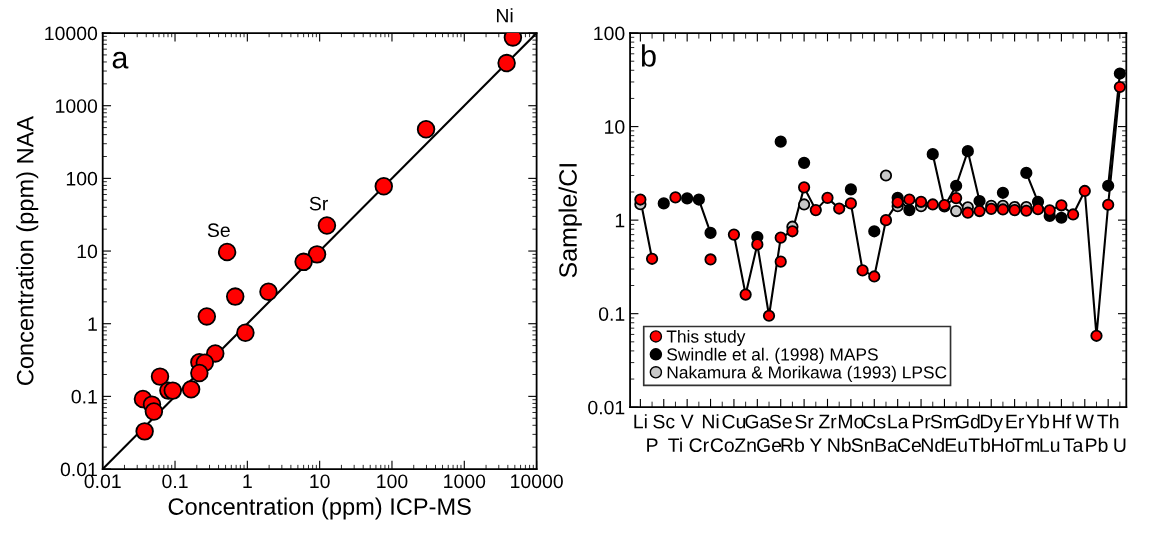 This screenshot has width=1154, height=533. I want to click on x-tick-label: 1, so click(247, 481).